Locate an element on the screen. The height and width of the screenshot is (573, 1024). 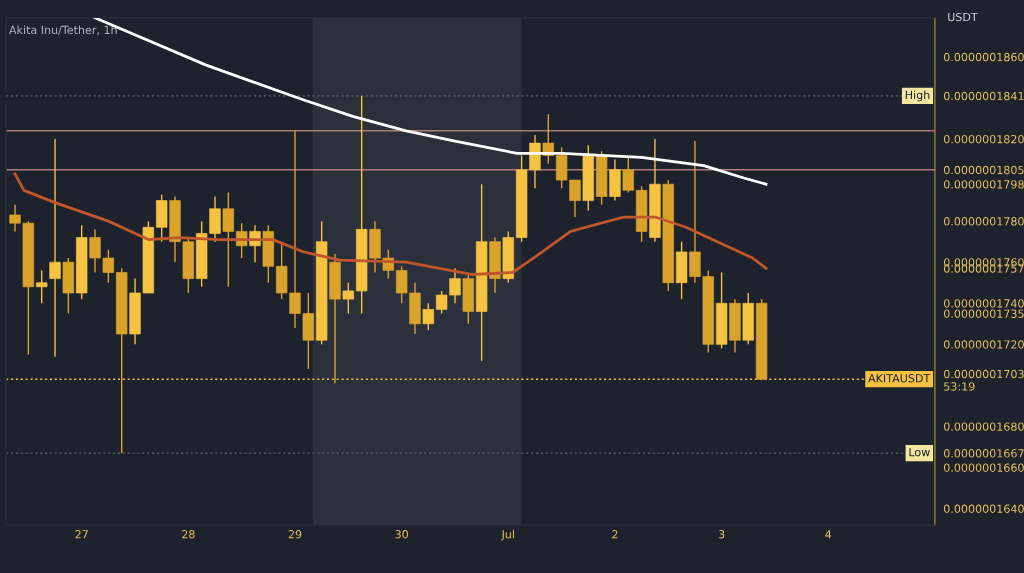
y-tick-label: 0.0000001780 is located at coordinates (983, 221).